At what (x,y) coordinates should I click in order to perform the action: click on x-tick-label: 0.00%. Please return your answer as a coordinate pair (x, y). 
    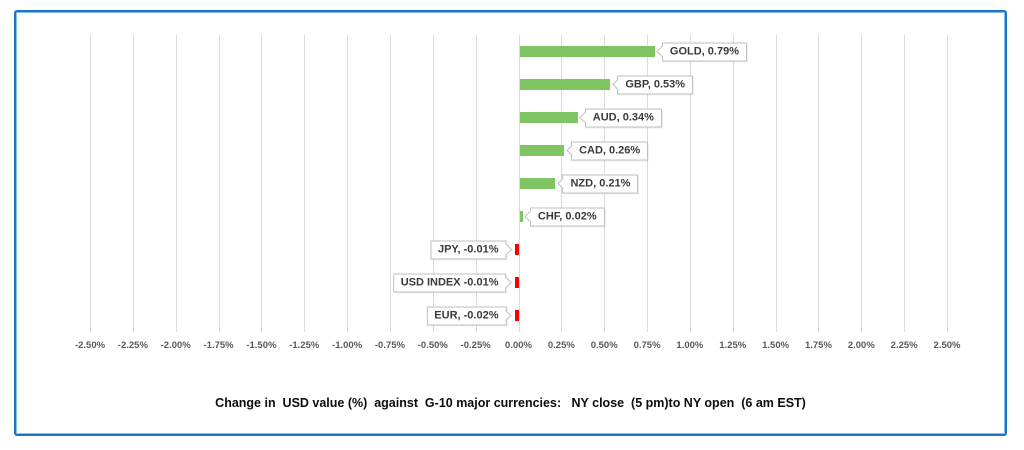
    Looking at the image, I should click on (518, 345).